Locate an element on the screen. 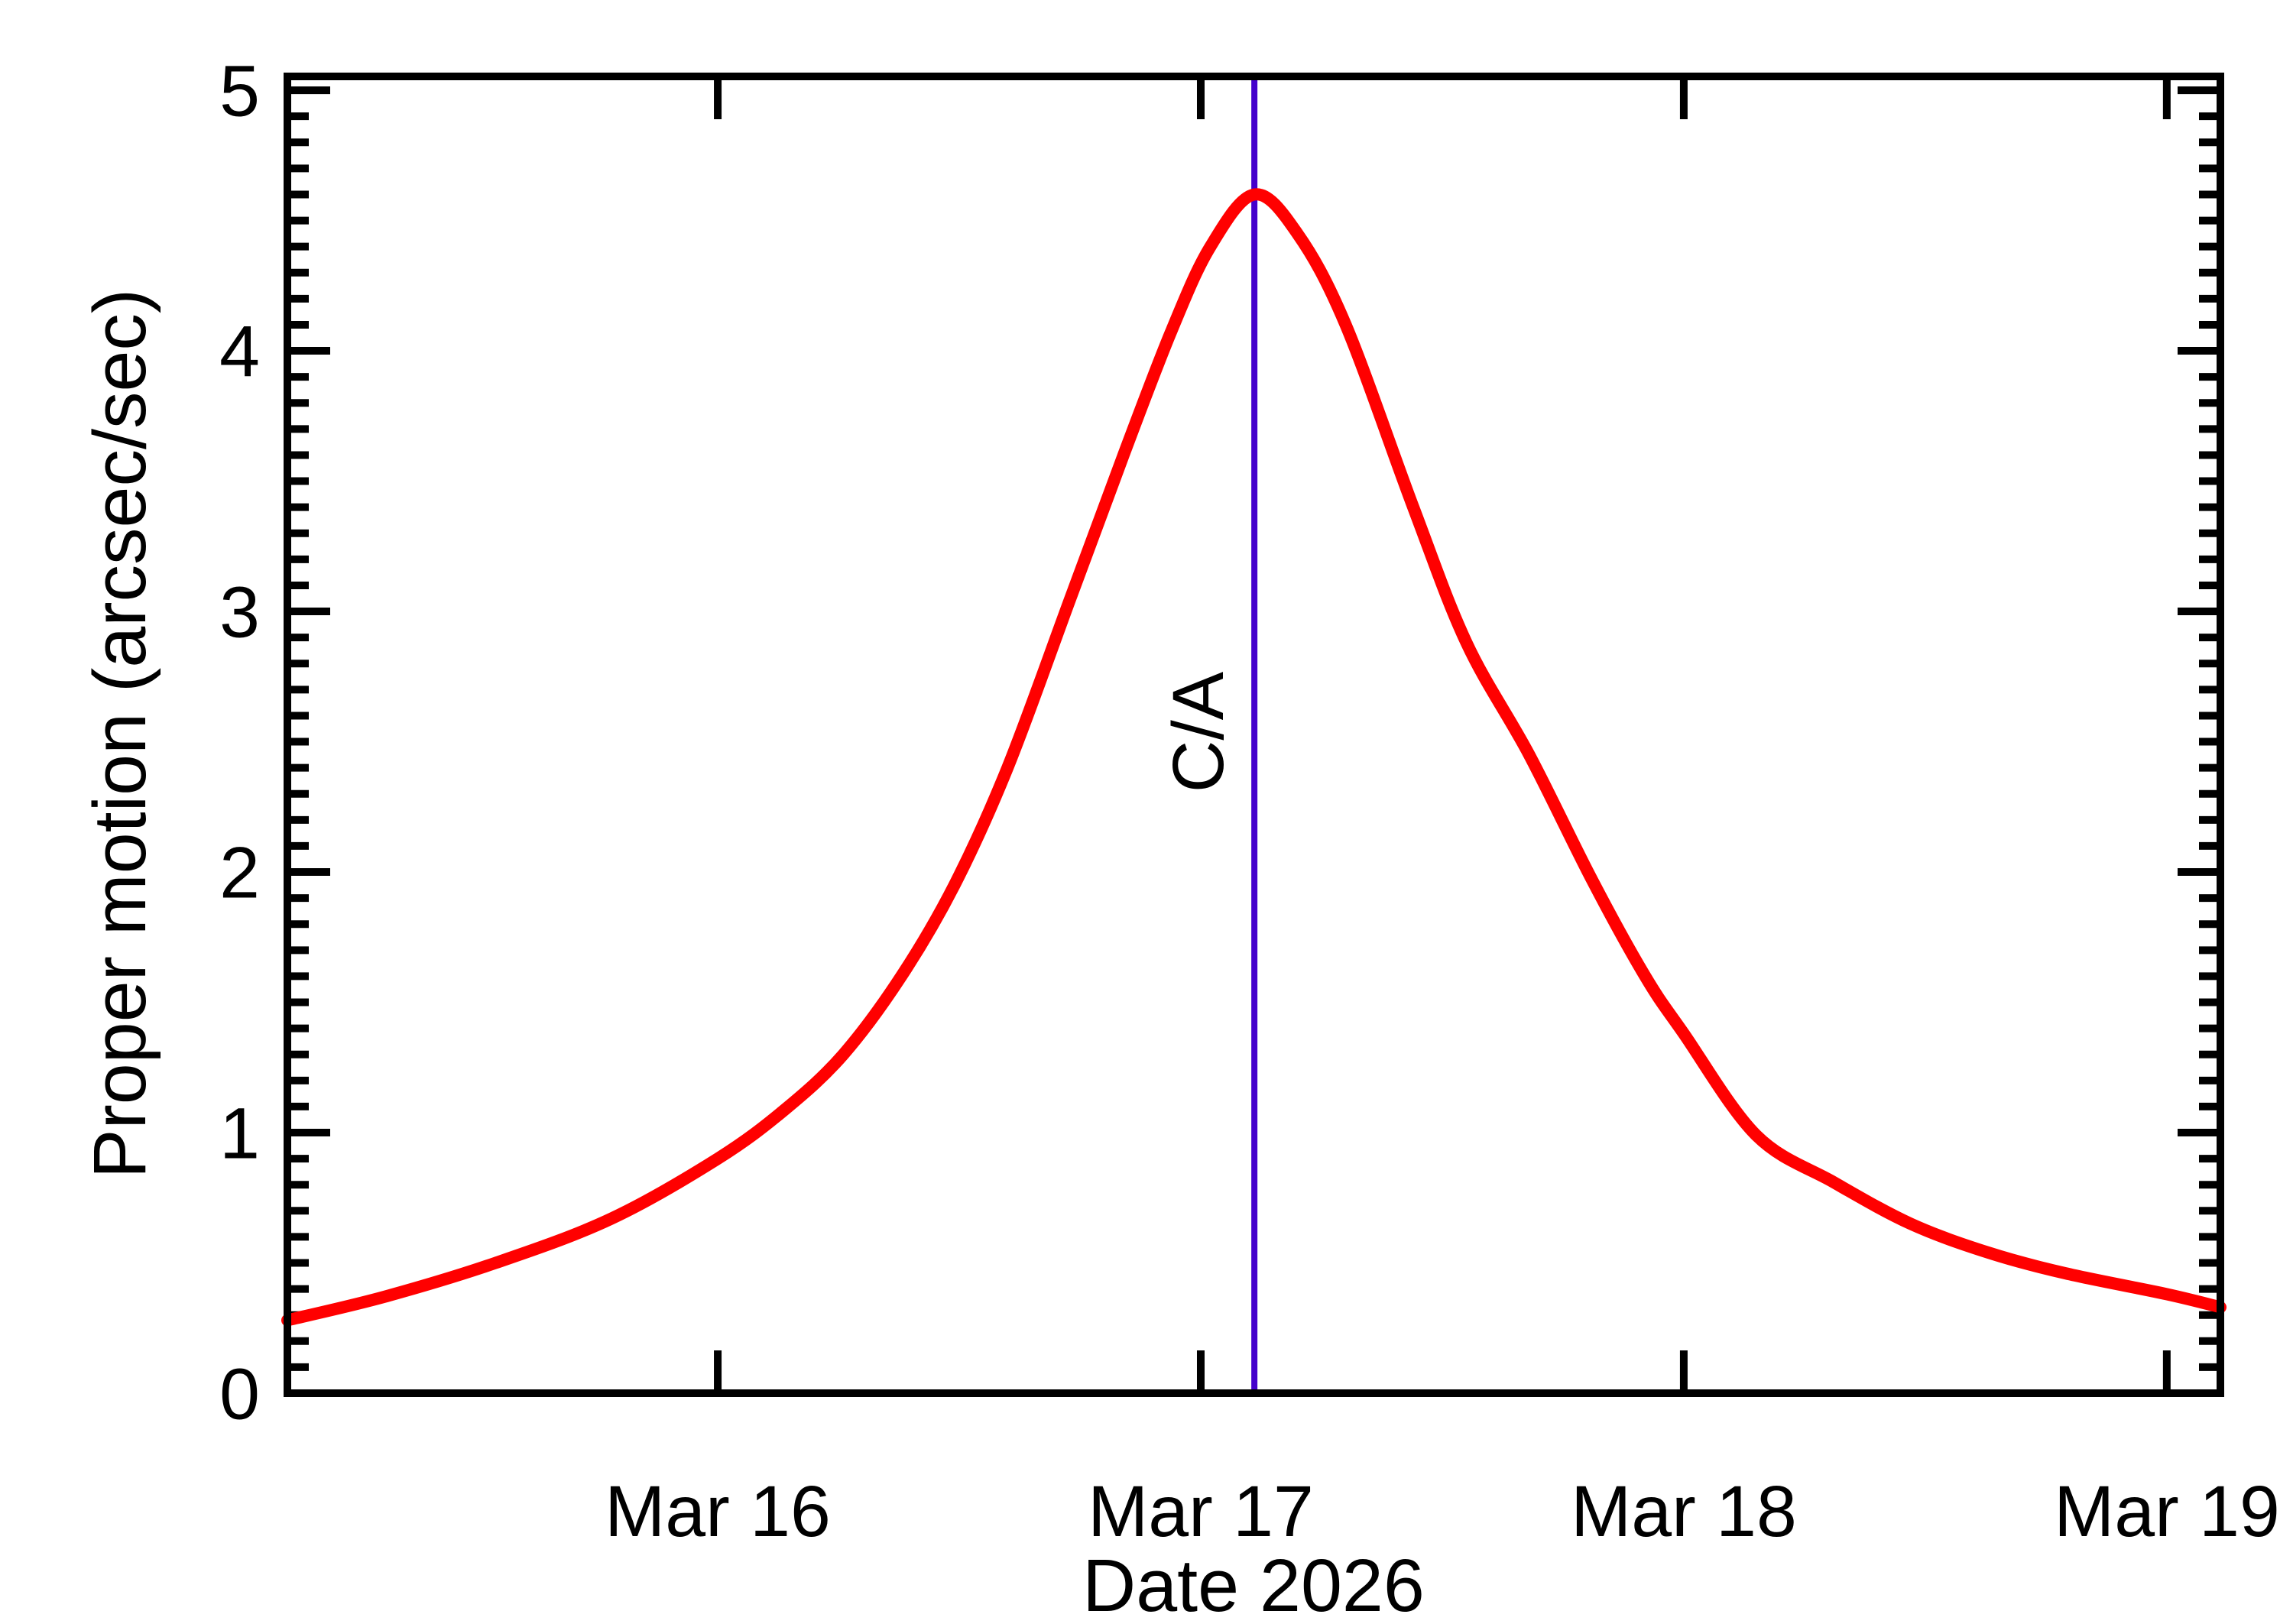 Image resolution: width=2293 pixels, height=1624 pixels. y-tick-label-2: 2 is located at coordinates (239, 872).